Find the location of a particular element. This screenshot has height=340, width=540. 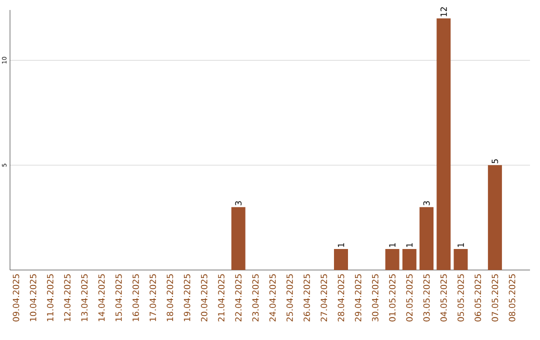

x-tick-label: 10.04.2025 is located at coordinates (33, 298).